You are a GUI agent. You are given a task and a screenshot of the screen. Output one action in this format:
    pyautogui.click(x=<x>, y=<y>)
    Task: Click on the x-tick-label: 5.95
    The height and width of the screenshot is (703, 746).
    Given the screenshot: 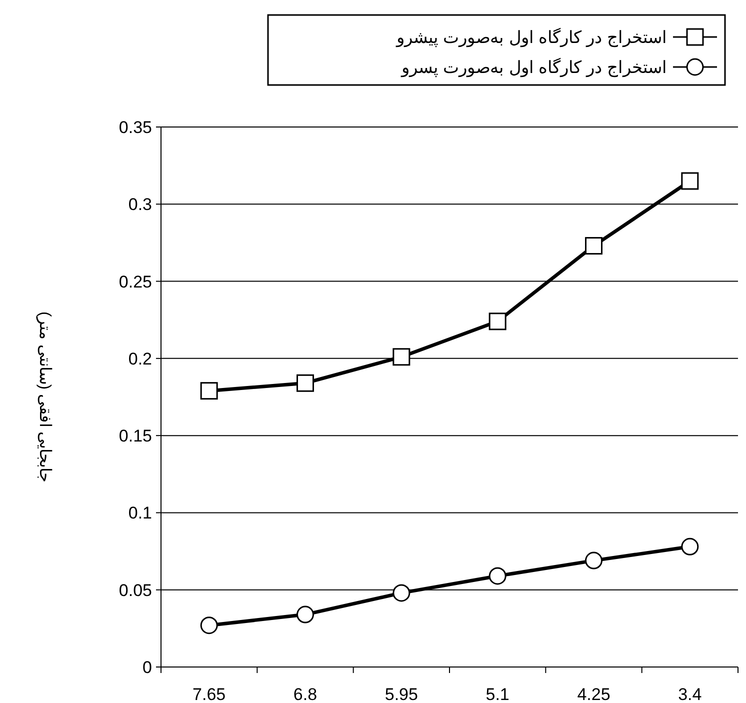 What is the action you would take?
    pyautogui.click(x=401, y=694)
    